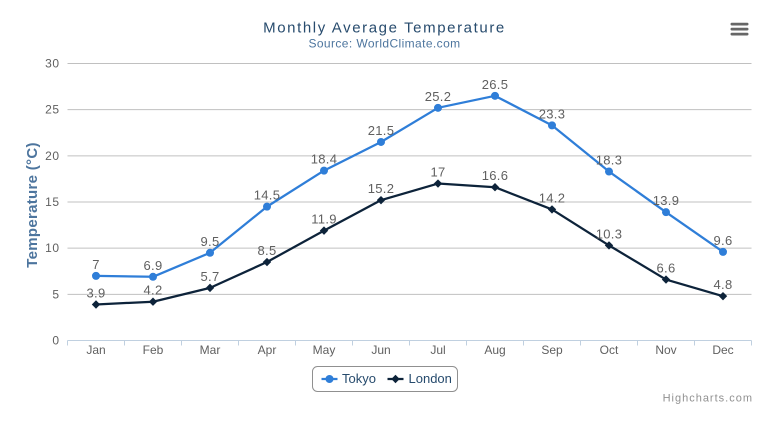 The height and width of the screenshot is (421, 769). What do you see at coordinates (495, 84) in the screenshot?
I see `svg-text: 26.5` at bounding box center [495, 84].